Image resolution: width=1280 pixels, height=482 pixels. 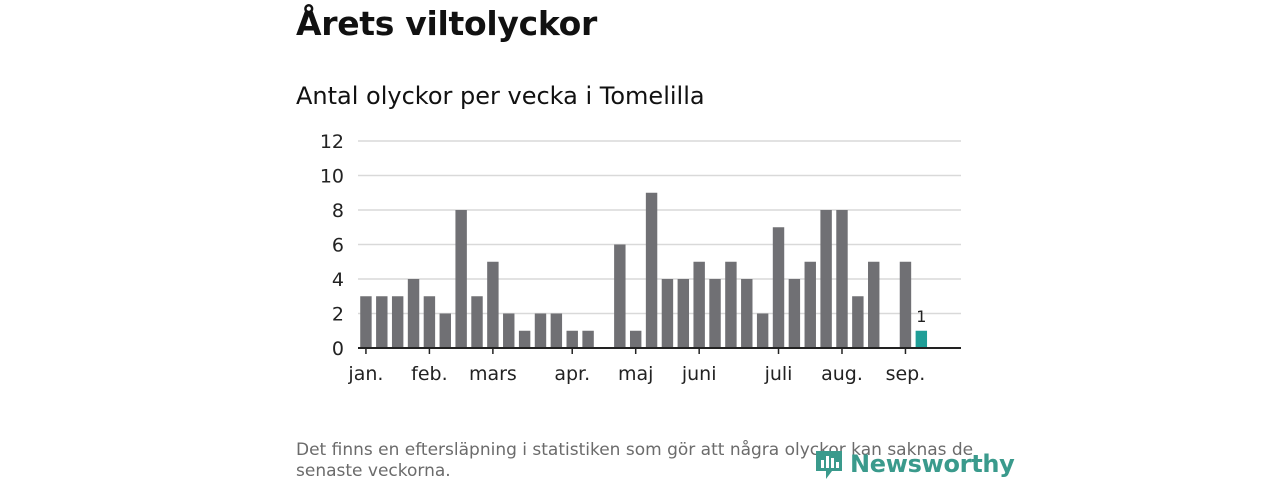 I want to click on x-tick-label: jan., so click(x=365, y=374).